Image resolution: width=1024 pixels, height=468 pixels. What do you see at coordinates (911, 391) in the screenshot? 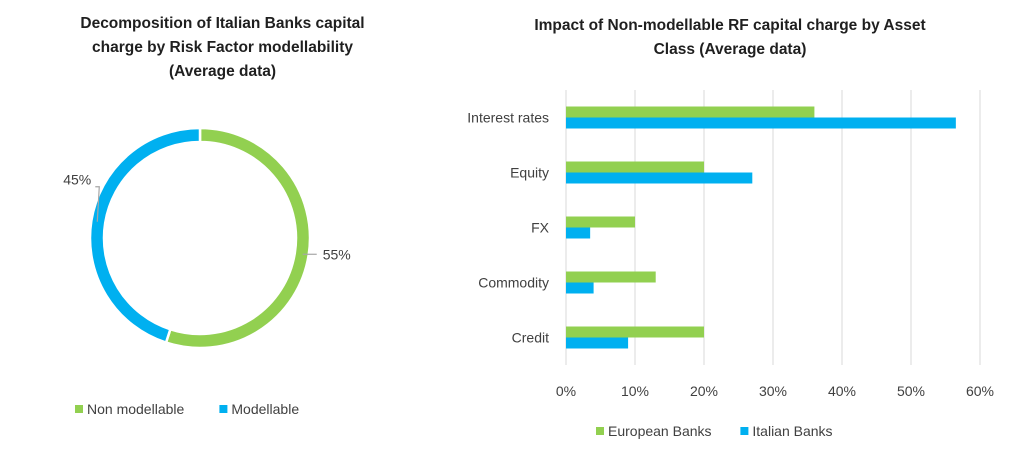
I see `x-tick-label: 50%` at bounding box center [911, 391].